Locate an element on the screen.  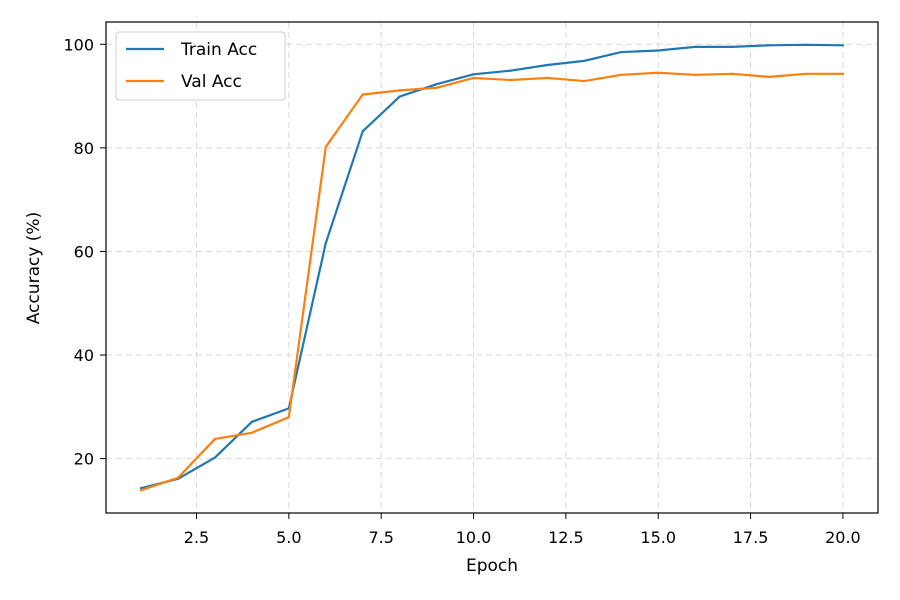
y-tick-label: 100 is located at coordinates (78, 44).